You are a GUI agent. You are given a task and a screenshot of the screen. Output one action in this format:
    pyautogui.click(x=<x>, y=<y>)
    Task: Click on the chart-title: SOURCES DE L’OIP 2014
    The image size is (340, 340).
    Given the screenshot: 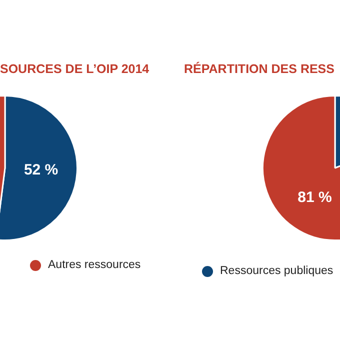 What is the action you would take?
    pyautogui.click(x=75, y=69)
    